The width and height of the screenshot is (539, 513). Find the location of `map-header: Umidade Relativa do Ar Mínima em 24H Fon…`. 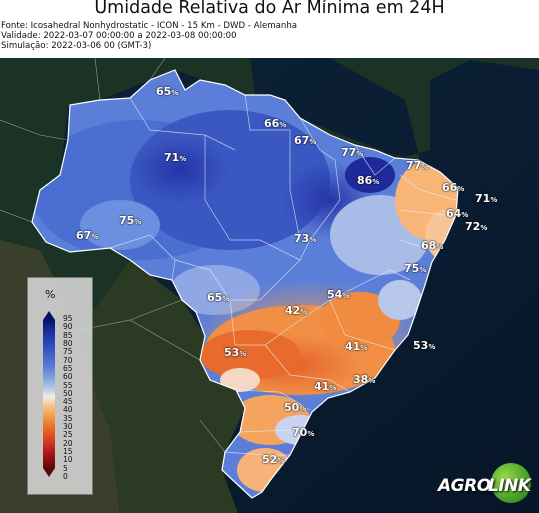

map-header: Umidade Relativa do Ar Mínima em 24H Fon… is located at coordinates (269, 29).